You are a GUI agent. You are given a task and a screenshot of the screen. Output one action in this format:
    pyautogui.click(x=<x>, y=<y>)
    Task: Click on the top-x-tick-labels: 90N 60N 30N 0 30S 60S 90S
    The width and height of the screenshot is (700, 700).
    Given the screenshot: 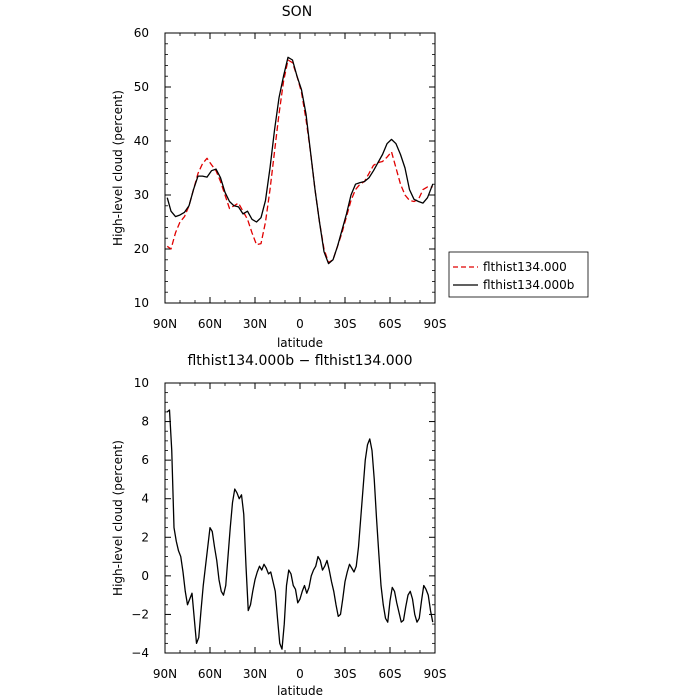 What is the action you would take?
    pyautogui.click(x=300, y=324)
    